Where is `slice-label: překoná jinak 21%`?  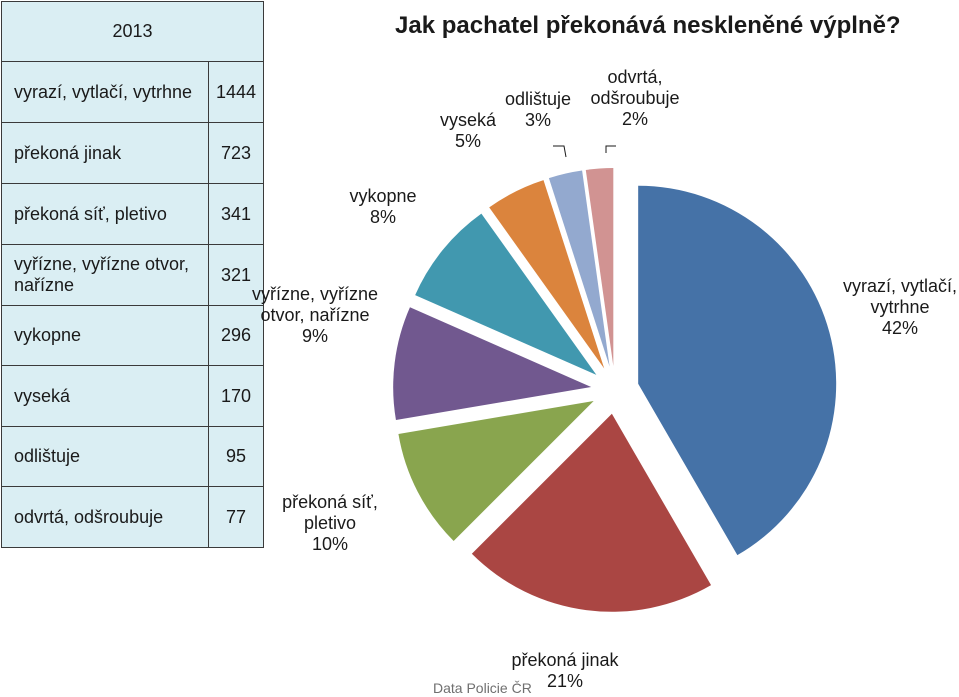 slice-label: překoná jinak 21% is located at coordinates (565, 670).